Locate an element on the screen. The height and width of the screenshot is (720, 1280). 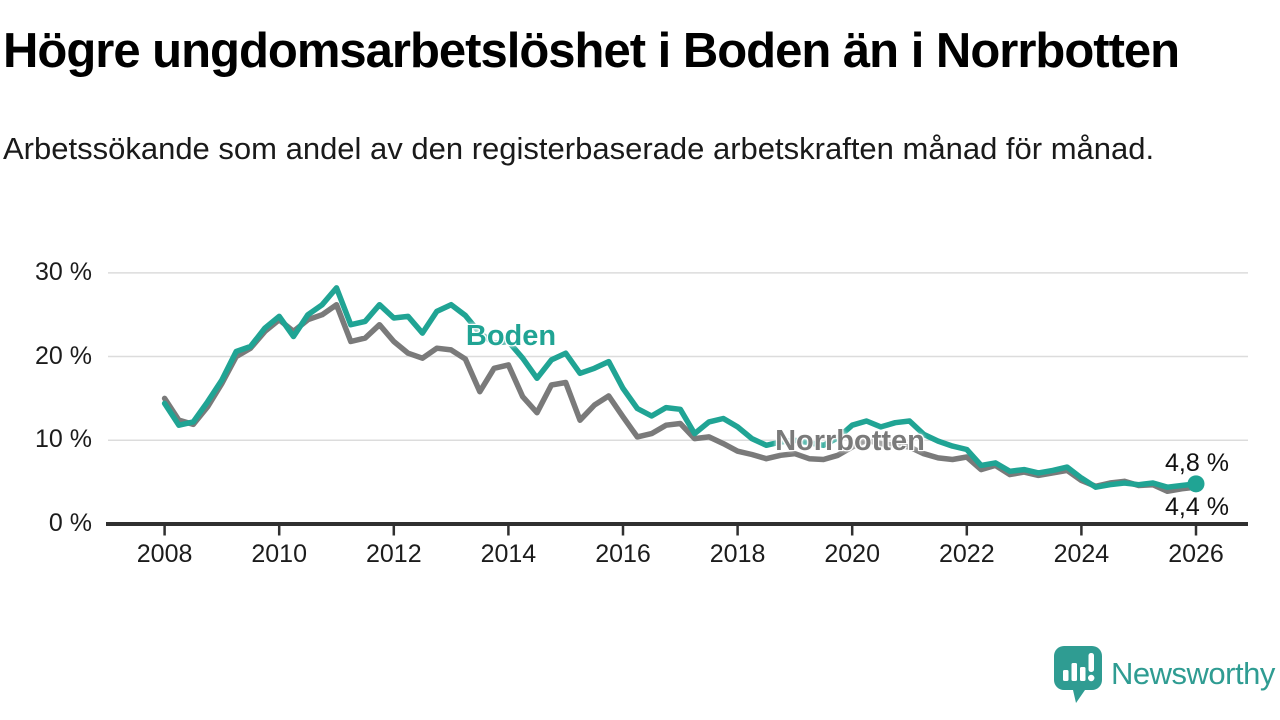
end-value-boden: 4,8 % is located at coordinates (1197, 463).